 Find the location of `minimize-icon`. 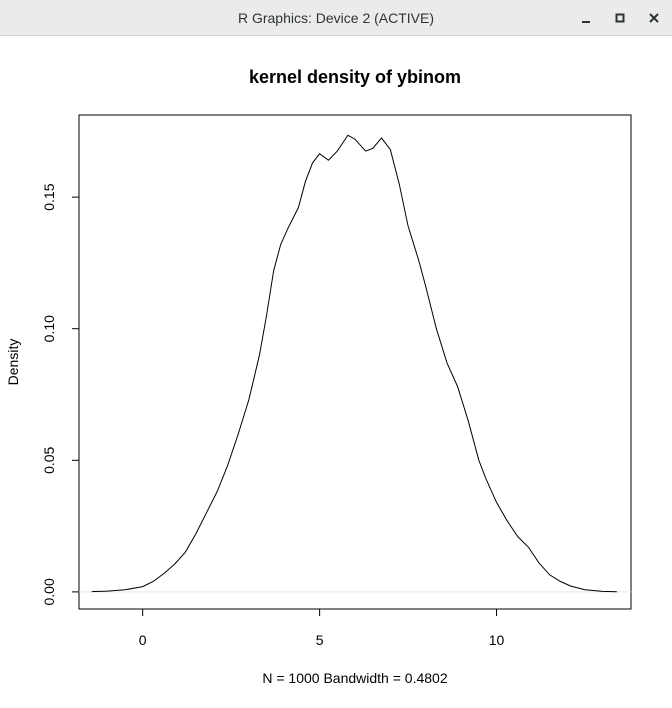

minimize-icon is located at coordinates (586, 22).